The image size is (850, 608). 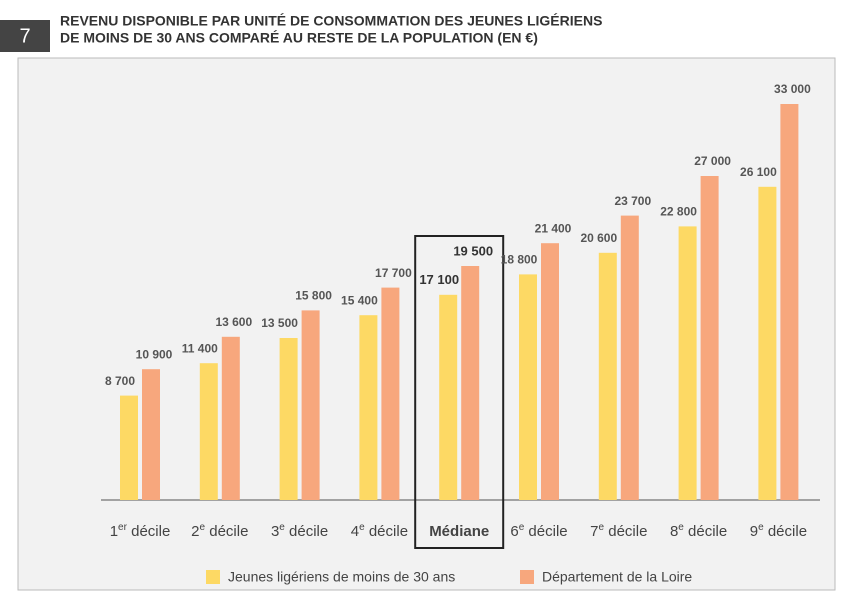 What do you see at coordinates (233, 322) in the screenshot?
I see `value-label: 13 600` at bounding box center [233, 322].